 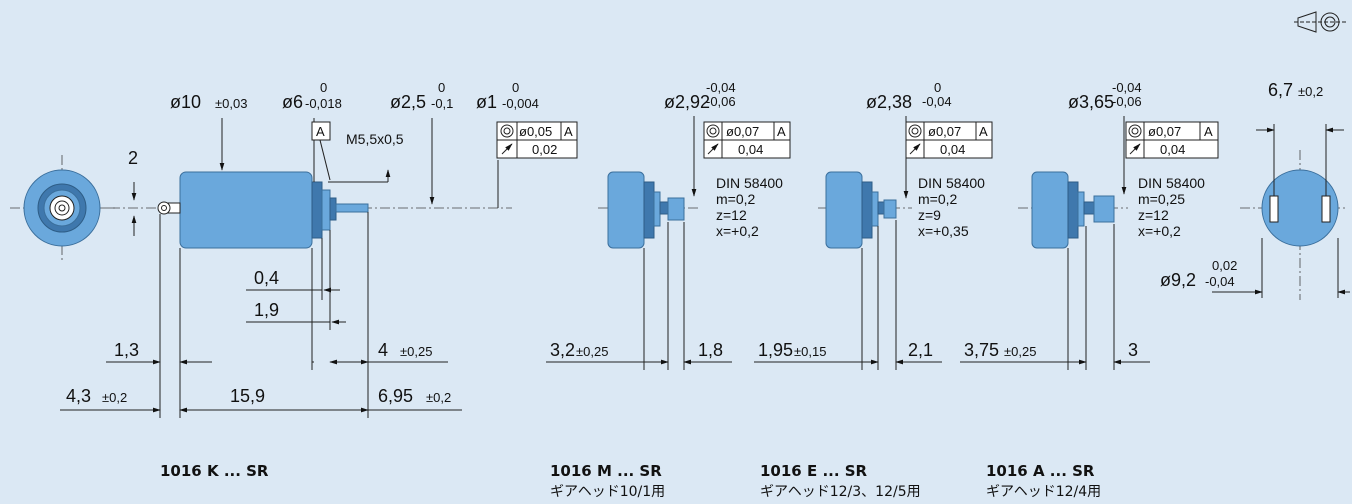 I want to click on gear-m-runout: 0,04, so click(x=750, y=149).